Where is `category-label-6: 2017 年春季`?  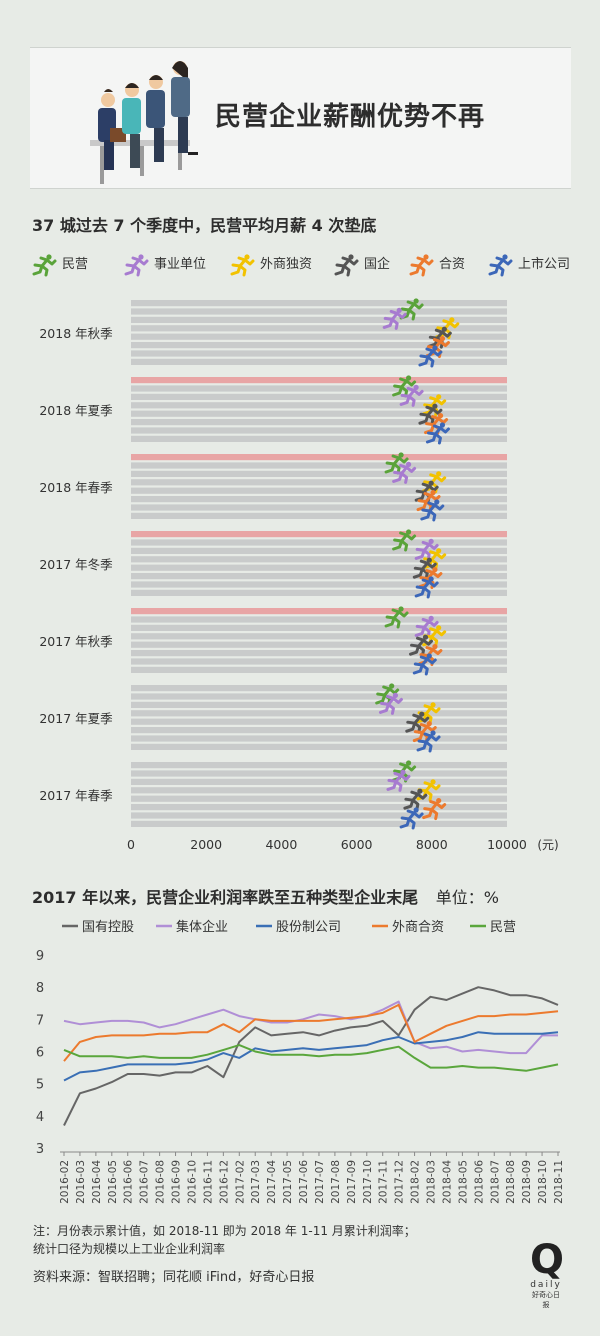
category-label-6: 2017 年春季 is located at coordinates (76, 795).